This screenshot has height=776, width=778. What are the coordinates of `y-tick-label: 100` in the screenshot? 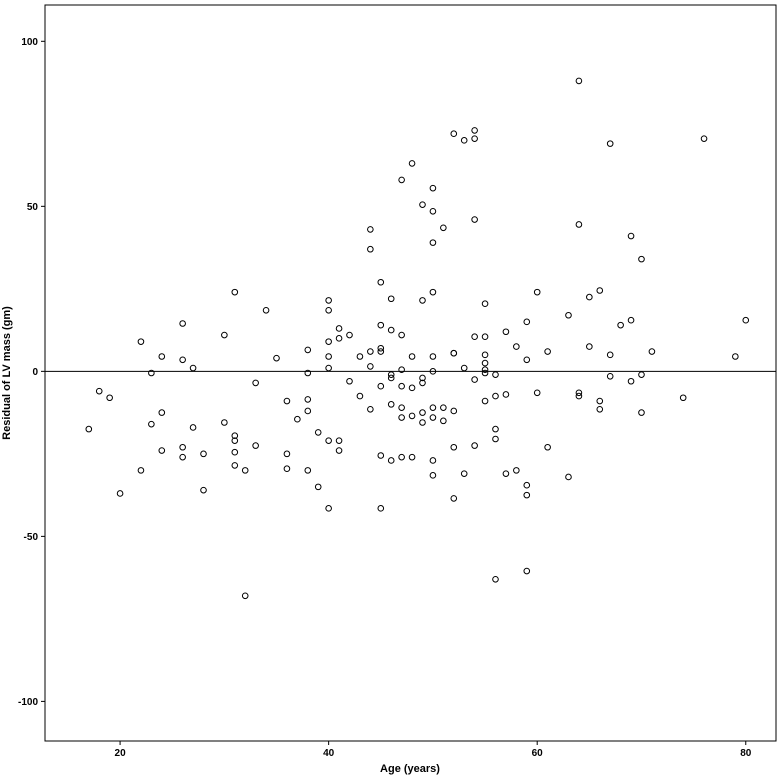 It's located at (29, 42).